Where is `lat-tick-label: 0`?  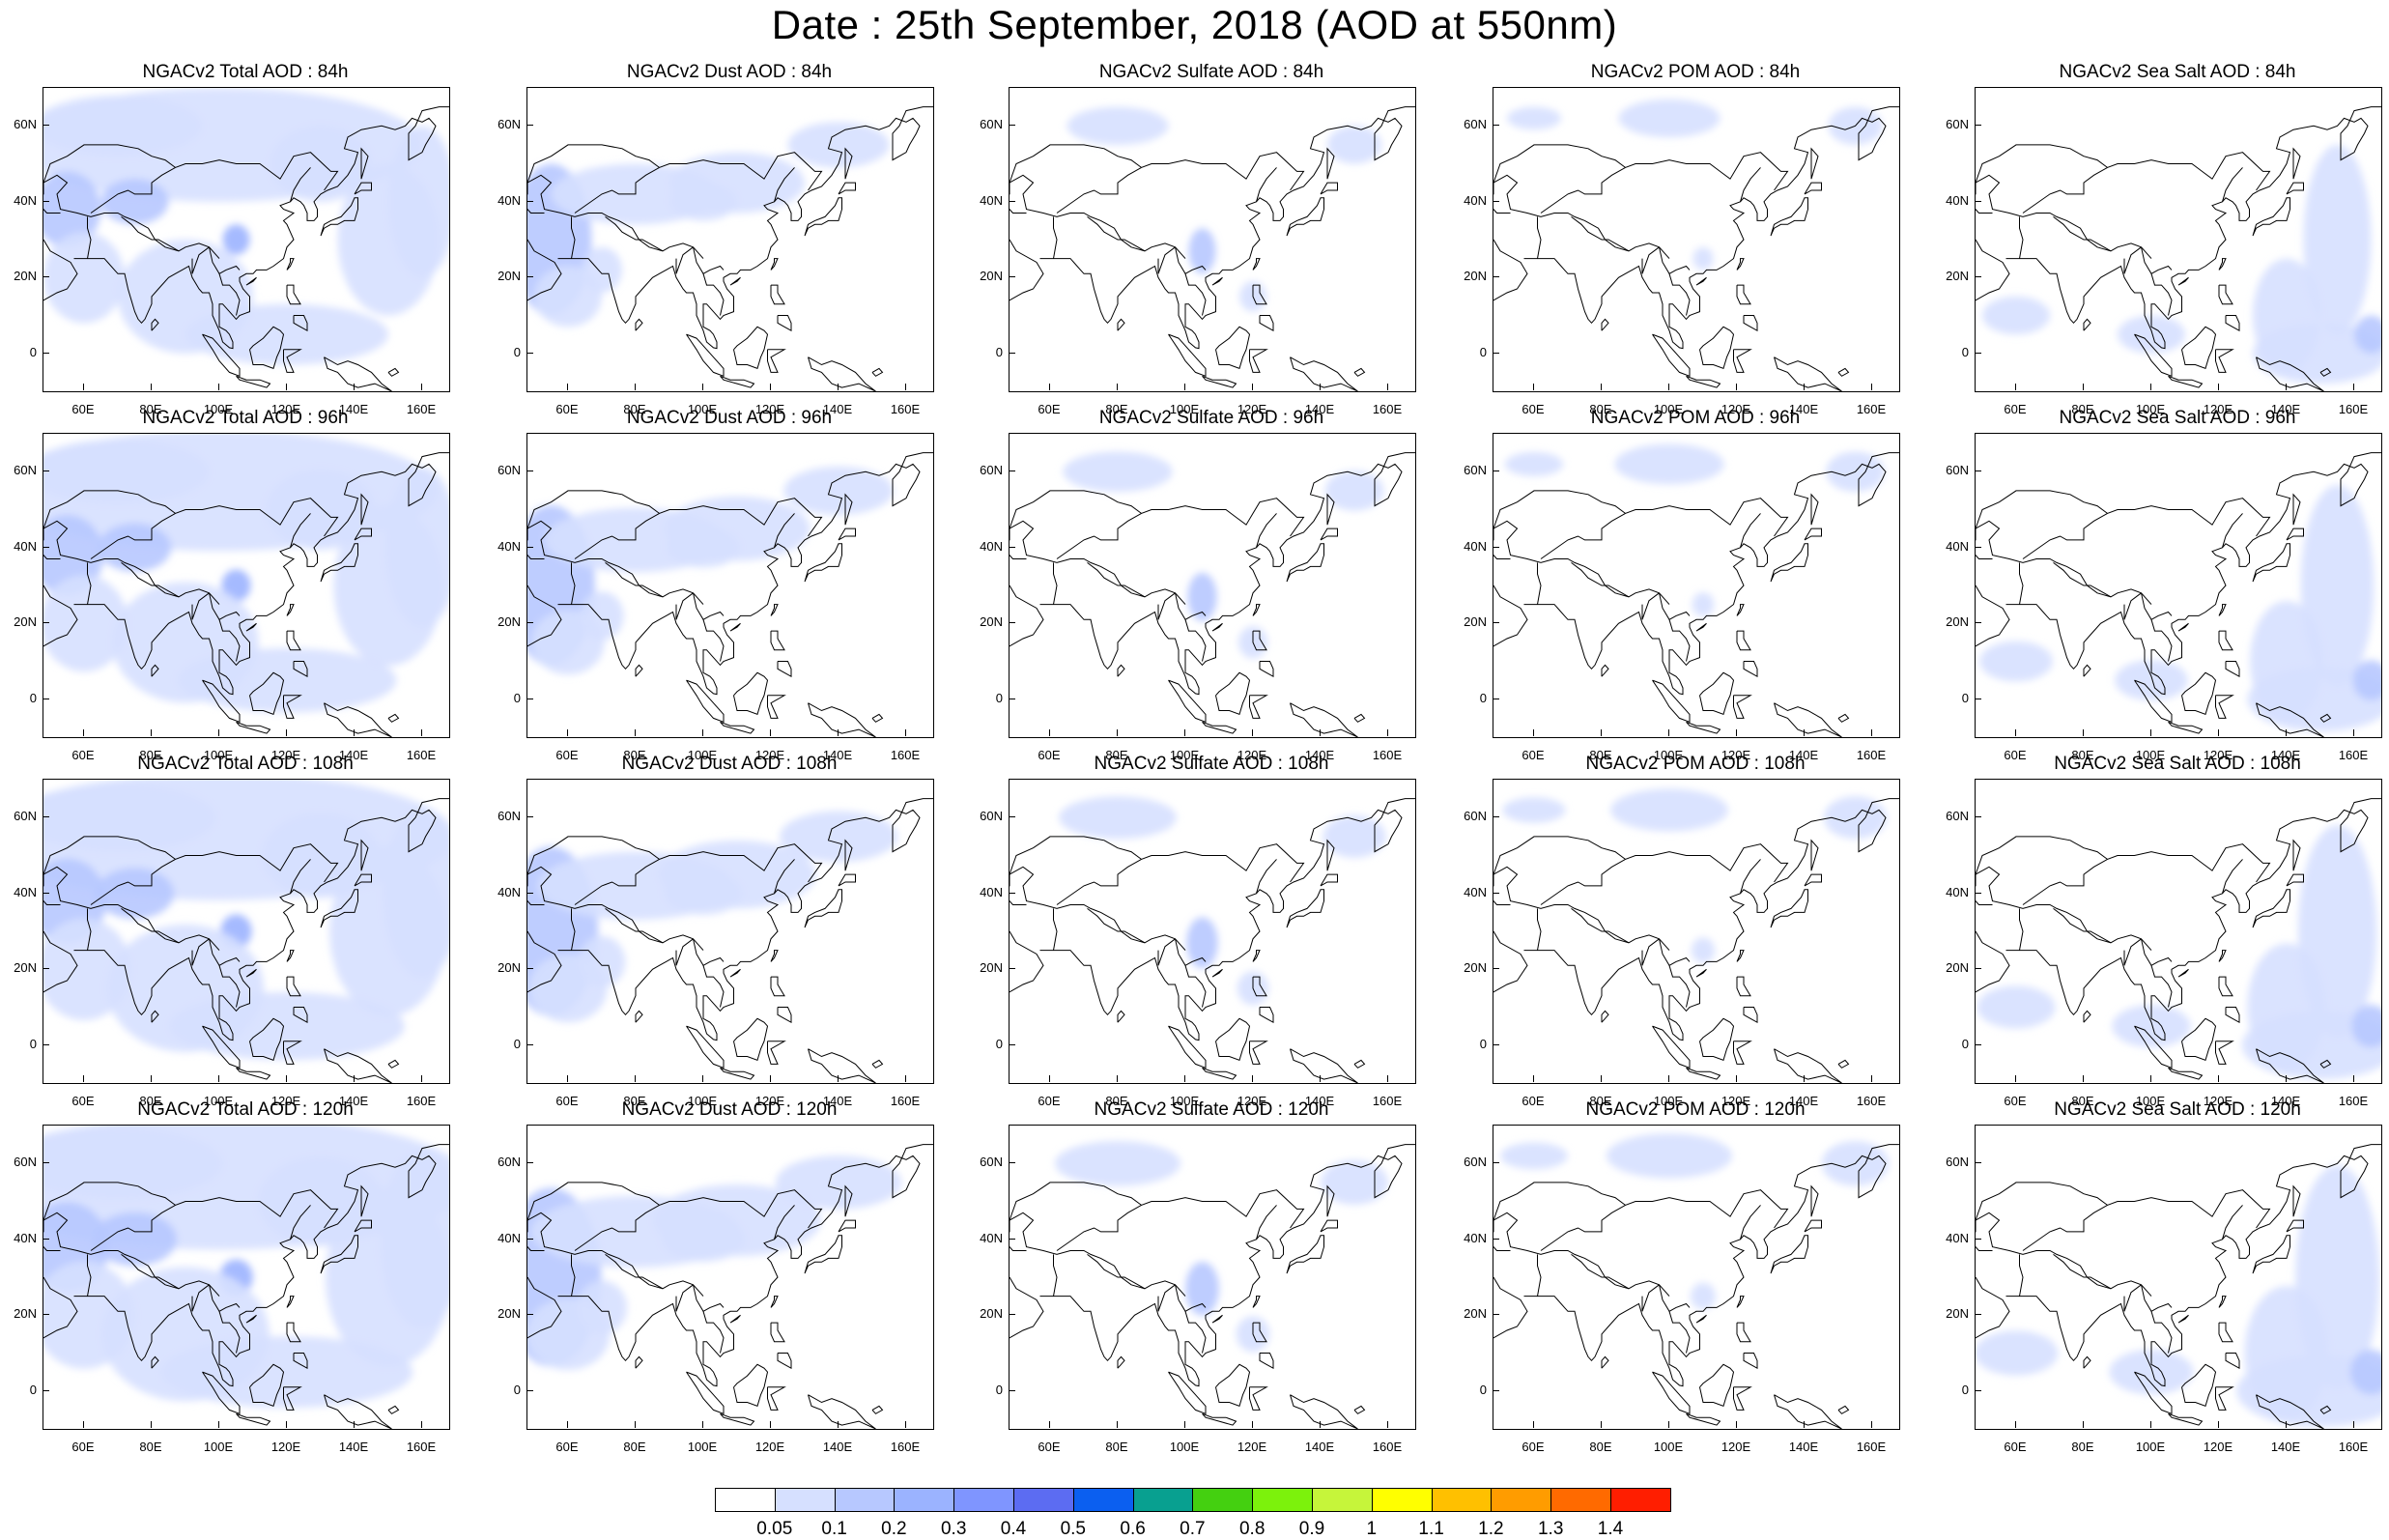 lat-tick-label: 0 is located at coordinates (1965, 1043).